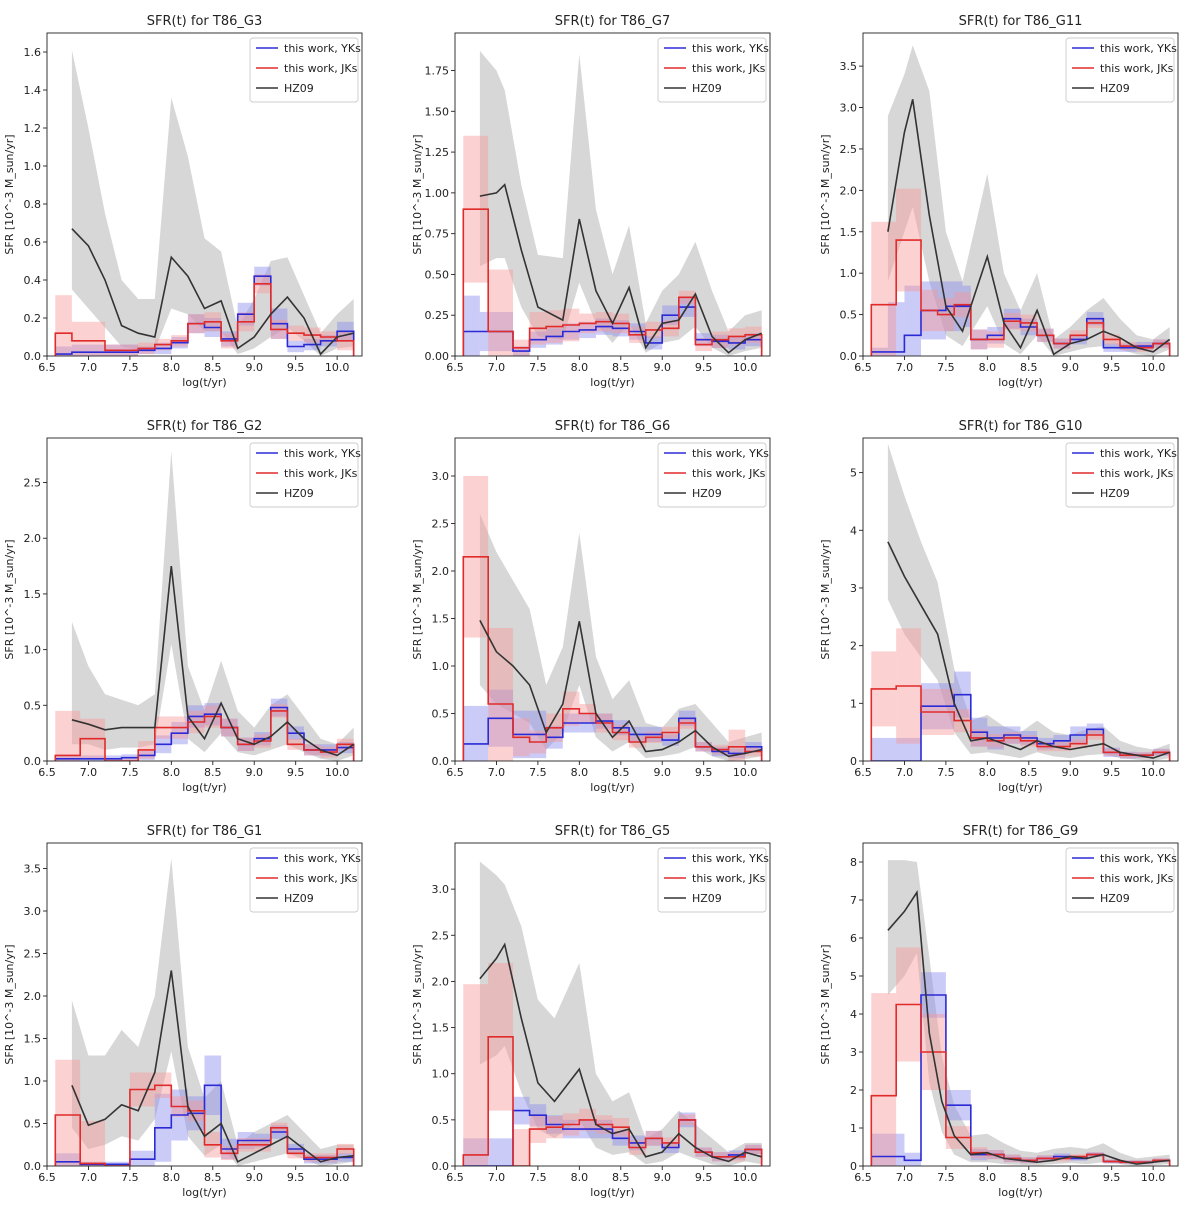  Describe the element at coordinates (33, 128) in the screenshot. I see `y-tick-label: 1.2` at that location.